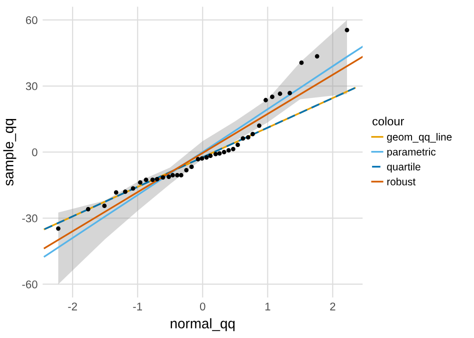 The width and height of the screenshot is (474, 338). I want to click on y-tick-label: -60, so click(30, 284).